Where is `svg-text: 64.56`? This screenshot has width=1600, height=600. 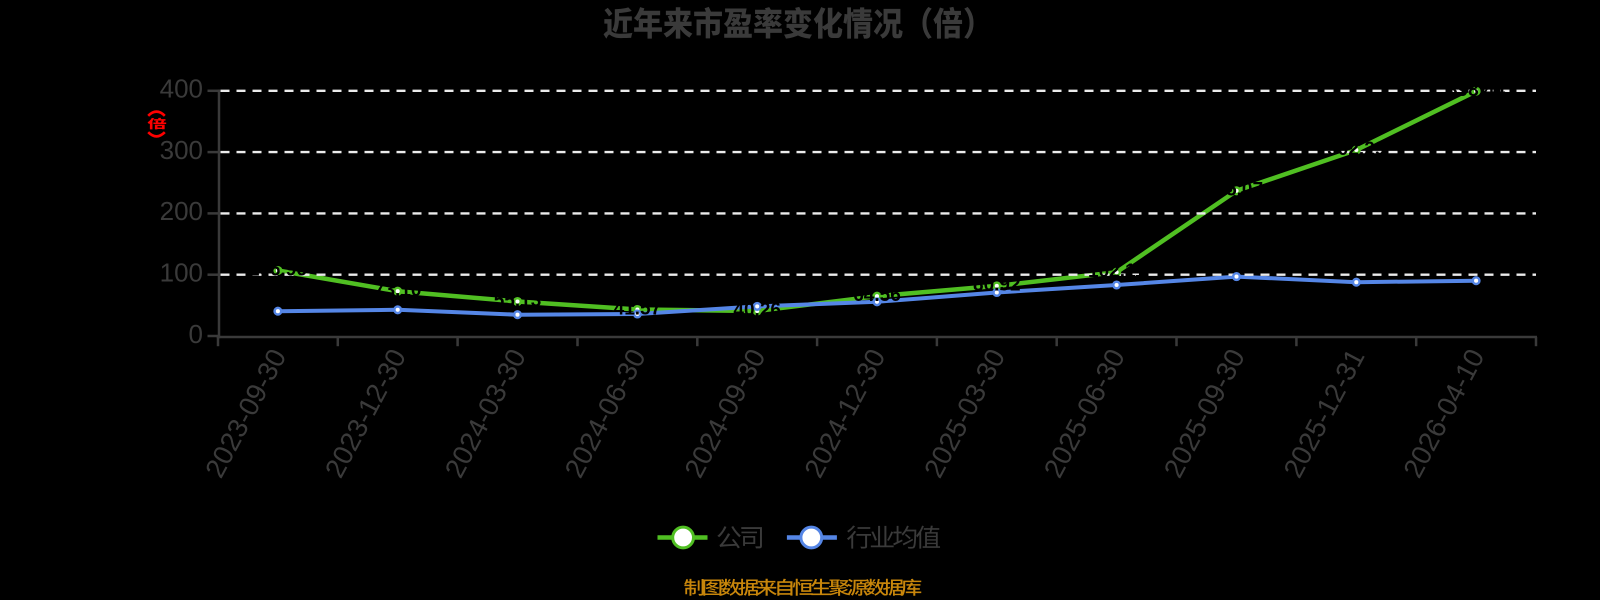 svg-text: 64.56 is located at coordinates (877, 295).